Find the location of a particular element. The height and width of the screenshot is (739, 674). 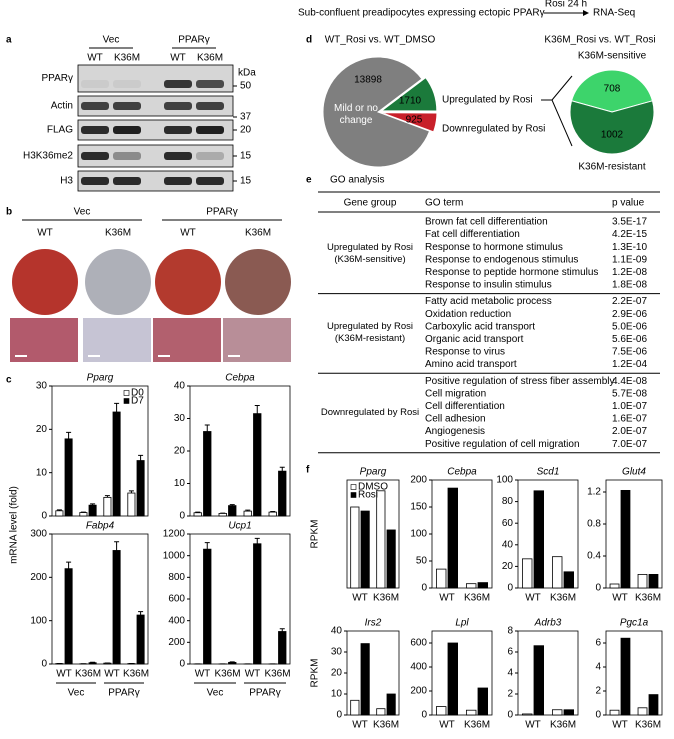

y-tick-label: 50 is located at coordinates (422, 561).